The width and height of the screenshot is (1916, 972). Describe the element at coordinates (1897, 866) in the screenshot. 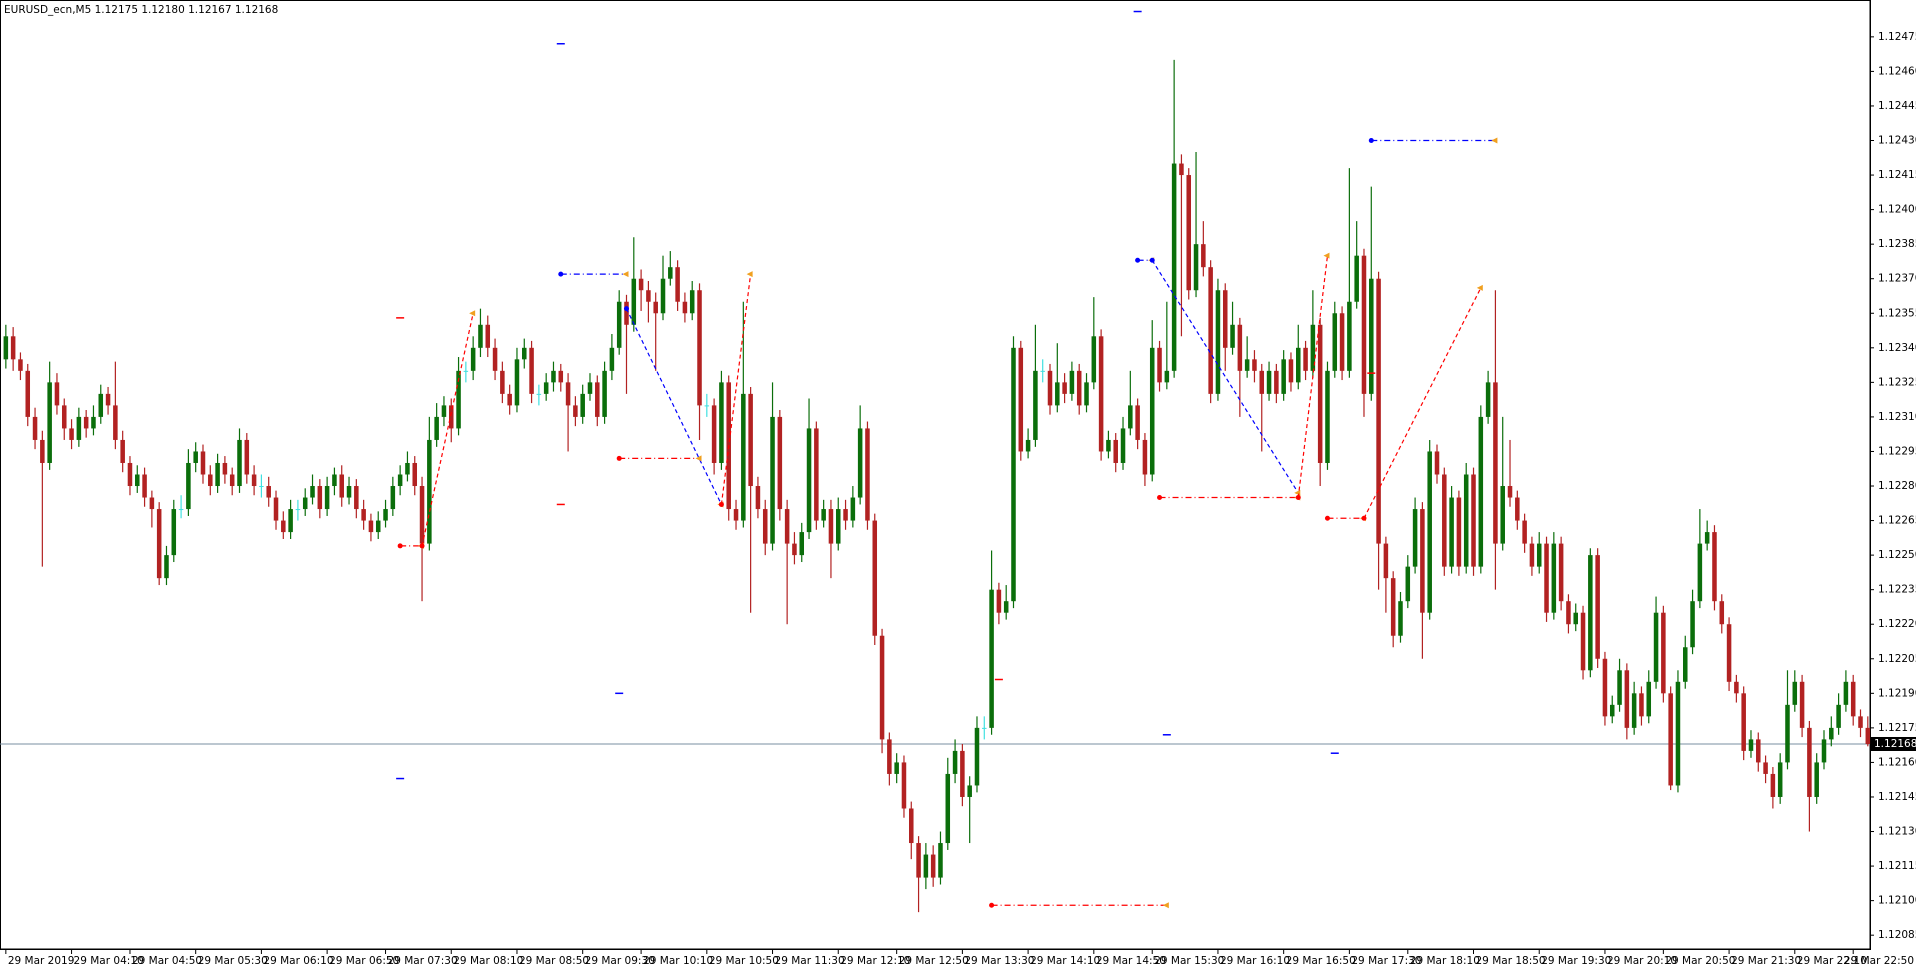

I see `y-tick-label: 1.12115` at that location.